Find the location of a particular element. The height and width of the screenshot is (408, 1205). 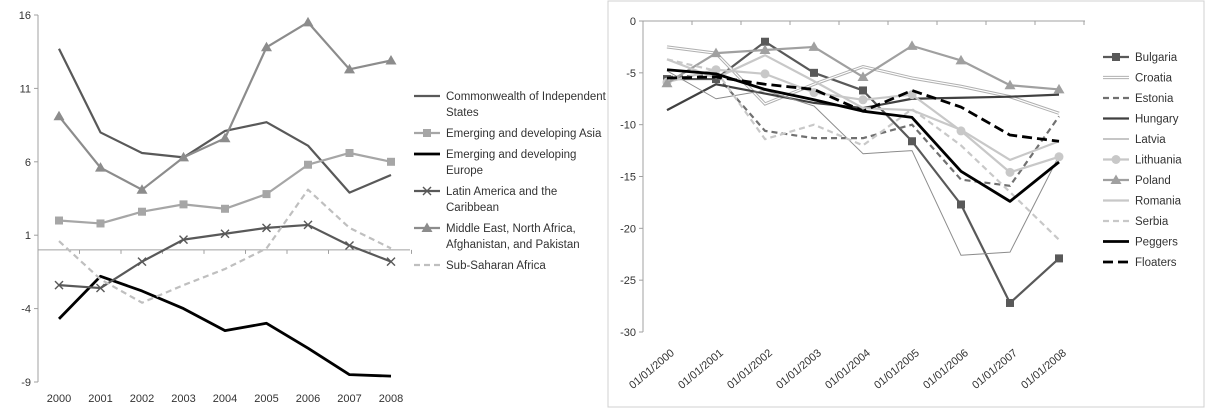

x-tick-label: 01/01/2000 is located at coordinates (652, 369).